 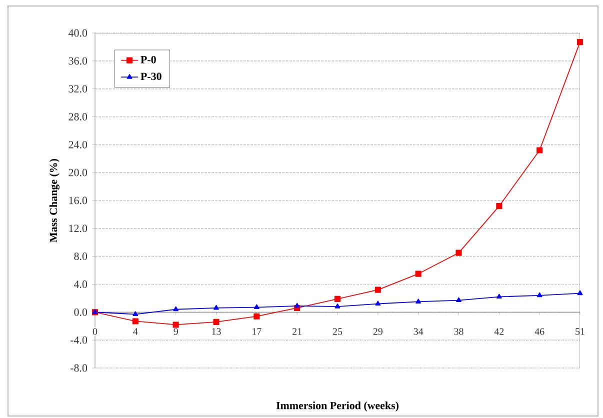 I want to click on x-tick-label: 9, so click(x=176, y=331).